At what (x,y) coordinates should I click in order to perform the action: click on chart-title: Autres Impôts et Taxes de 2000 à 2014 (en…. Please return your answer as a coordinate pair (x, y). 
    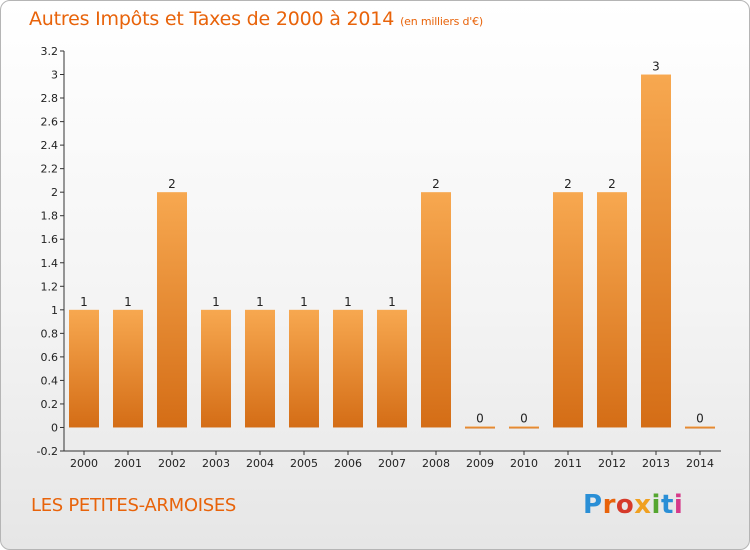
    Looking at the image, I should click on (256, 19).